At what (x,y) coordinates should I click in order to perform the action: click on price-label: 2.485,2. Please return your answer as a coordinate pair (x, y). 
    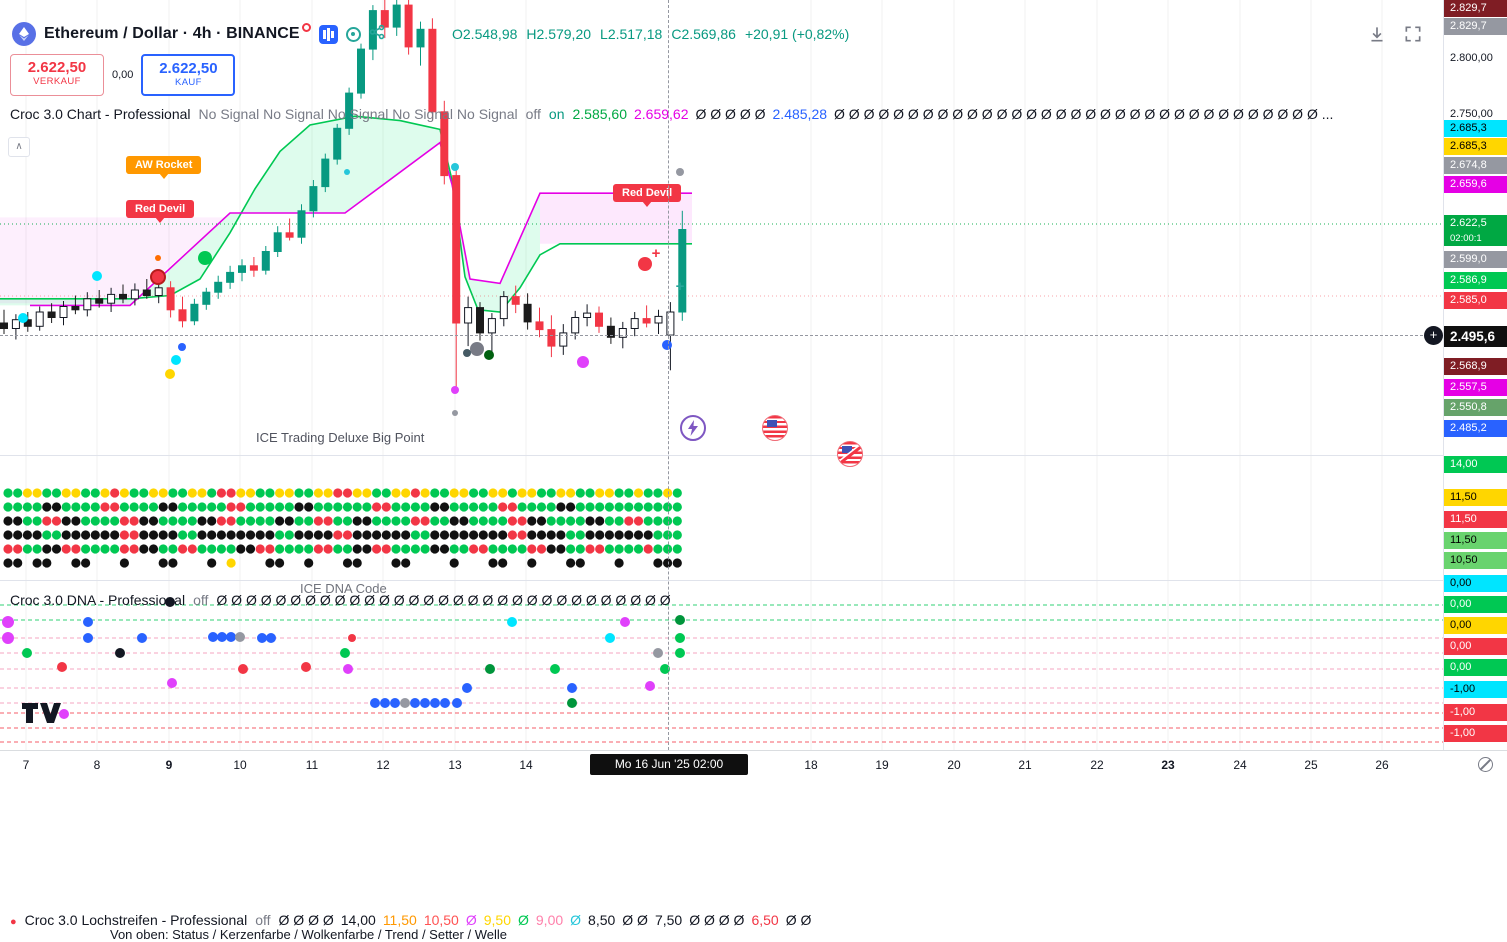
    Looking at the image, I should click on (1475, 428).